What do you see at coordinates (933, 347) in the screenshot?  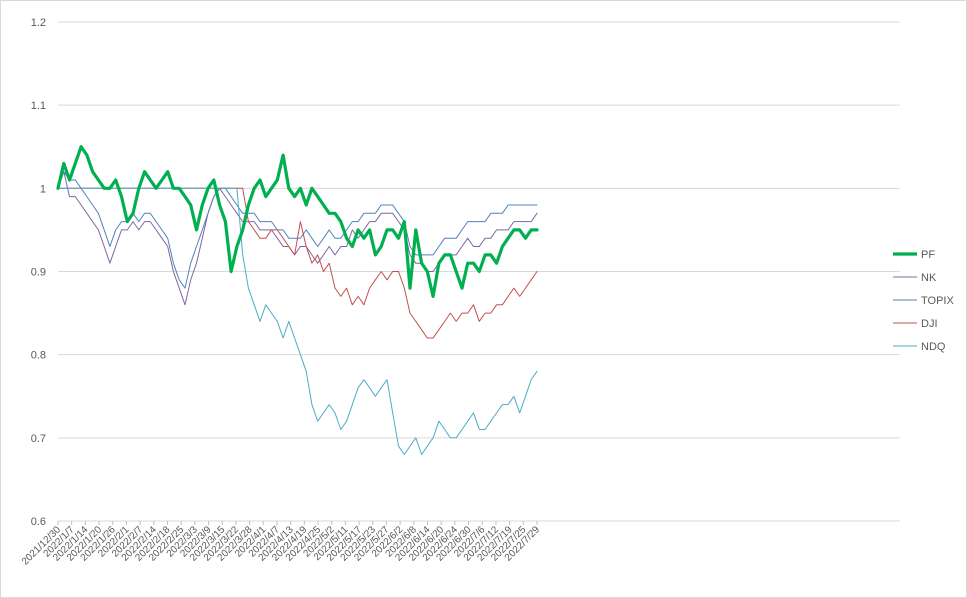 I see `legend-label-ndq: NDQ` at bounding box center [933, 347].